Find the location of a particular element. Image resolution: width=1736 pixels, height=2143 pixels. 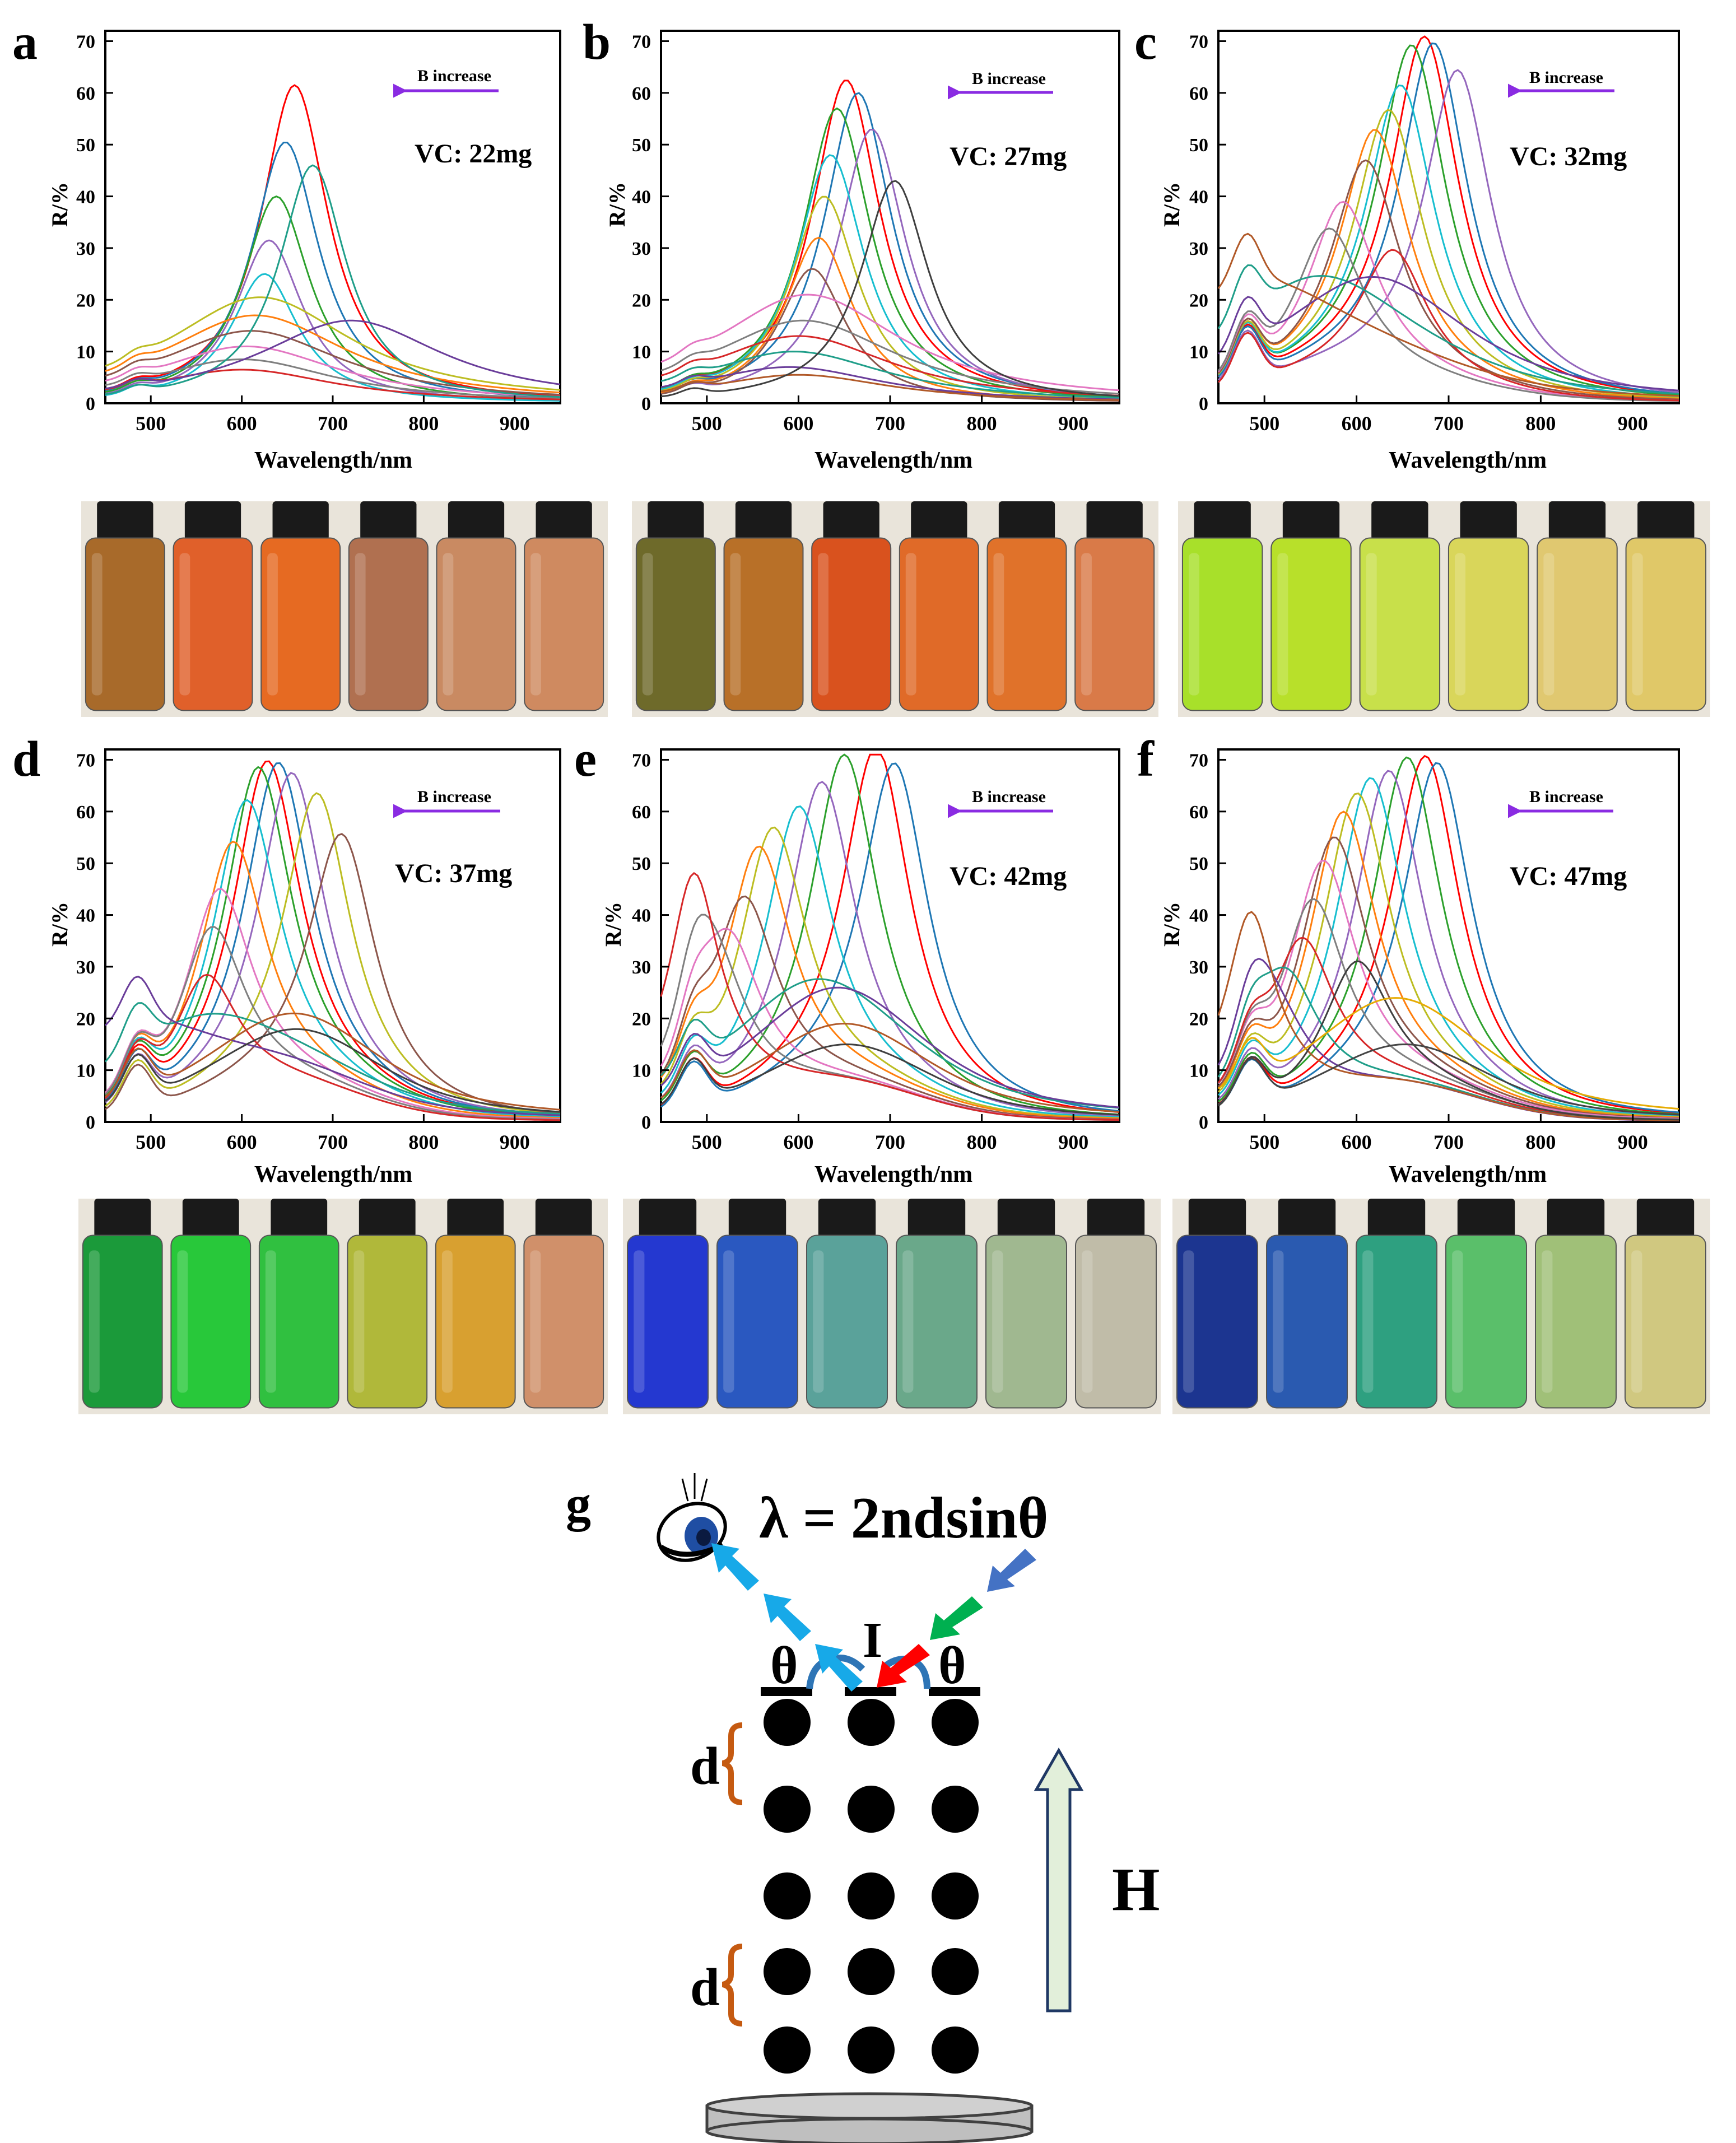

photo-background is located at coordinates (343, 1306).